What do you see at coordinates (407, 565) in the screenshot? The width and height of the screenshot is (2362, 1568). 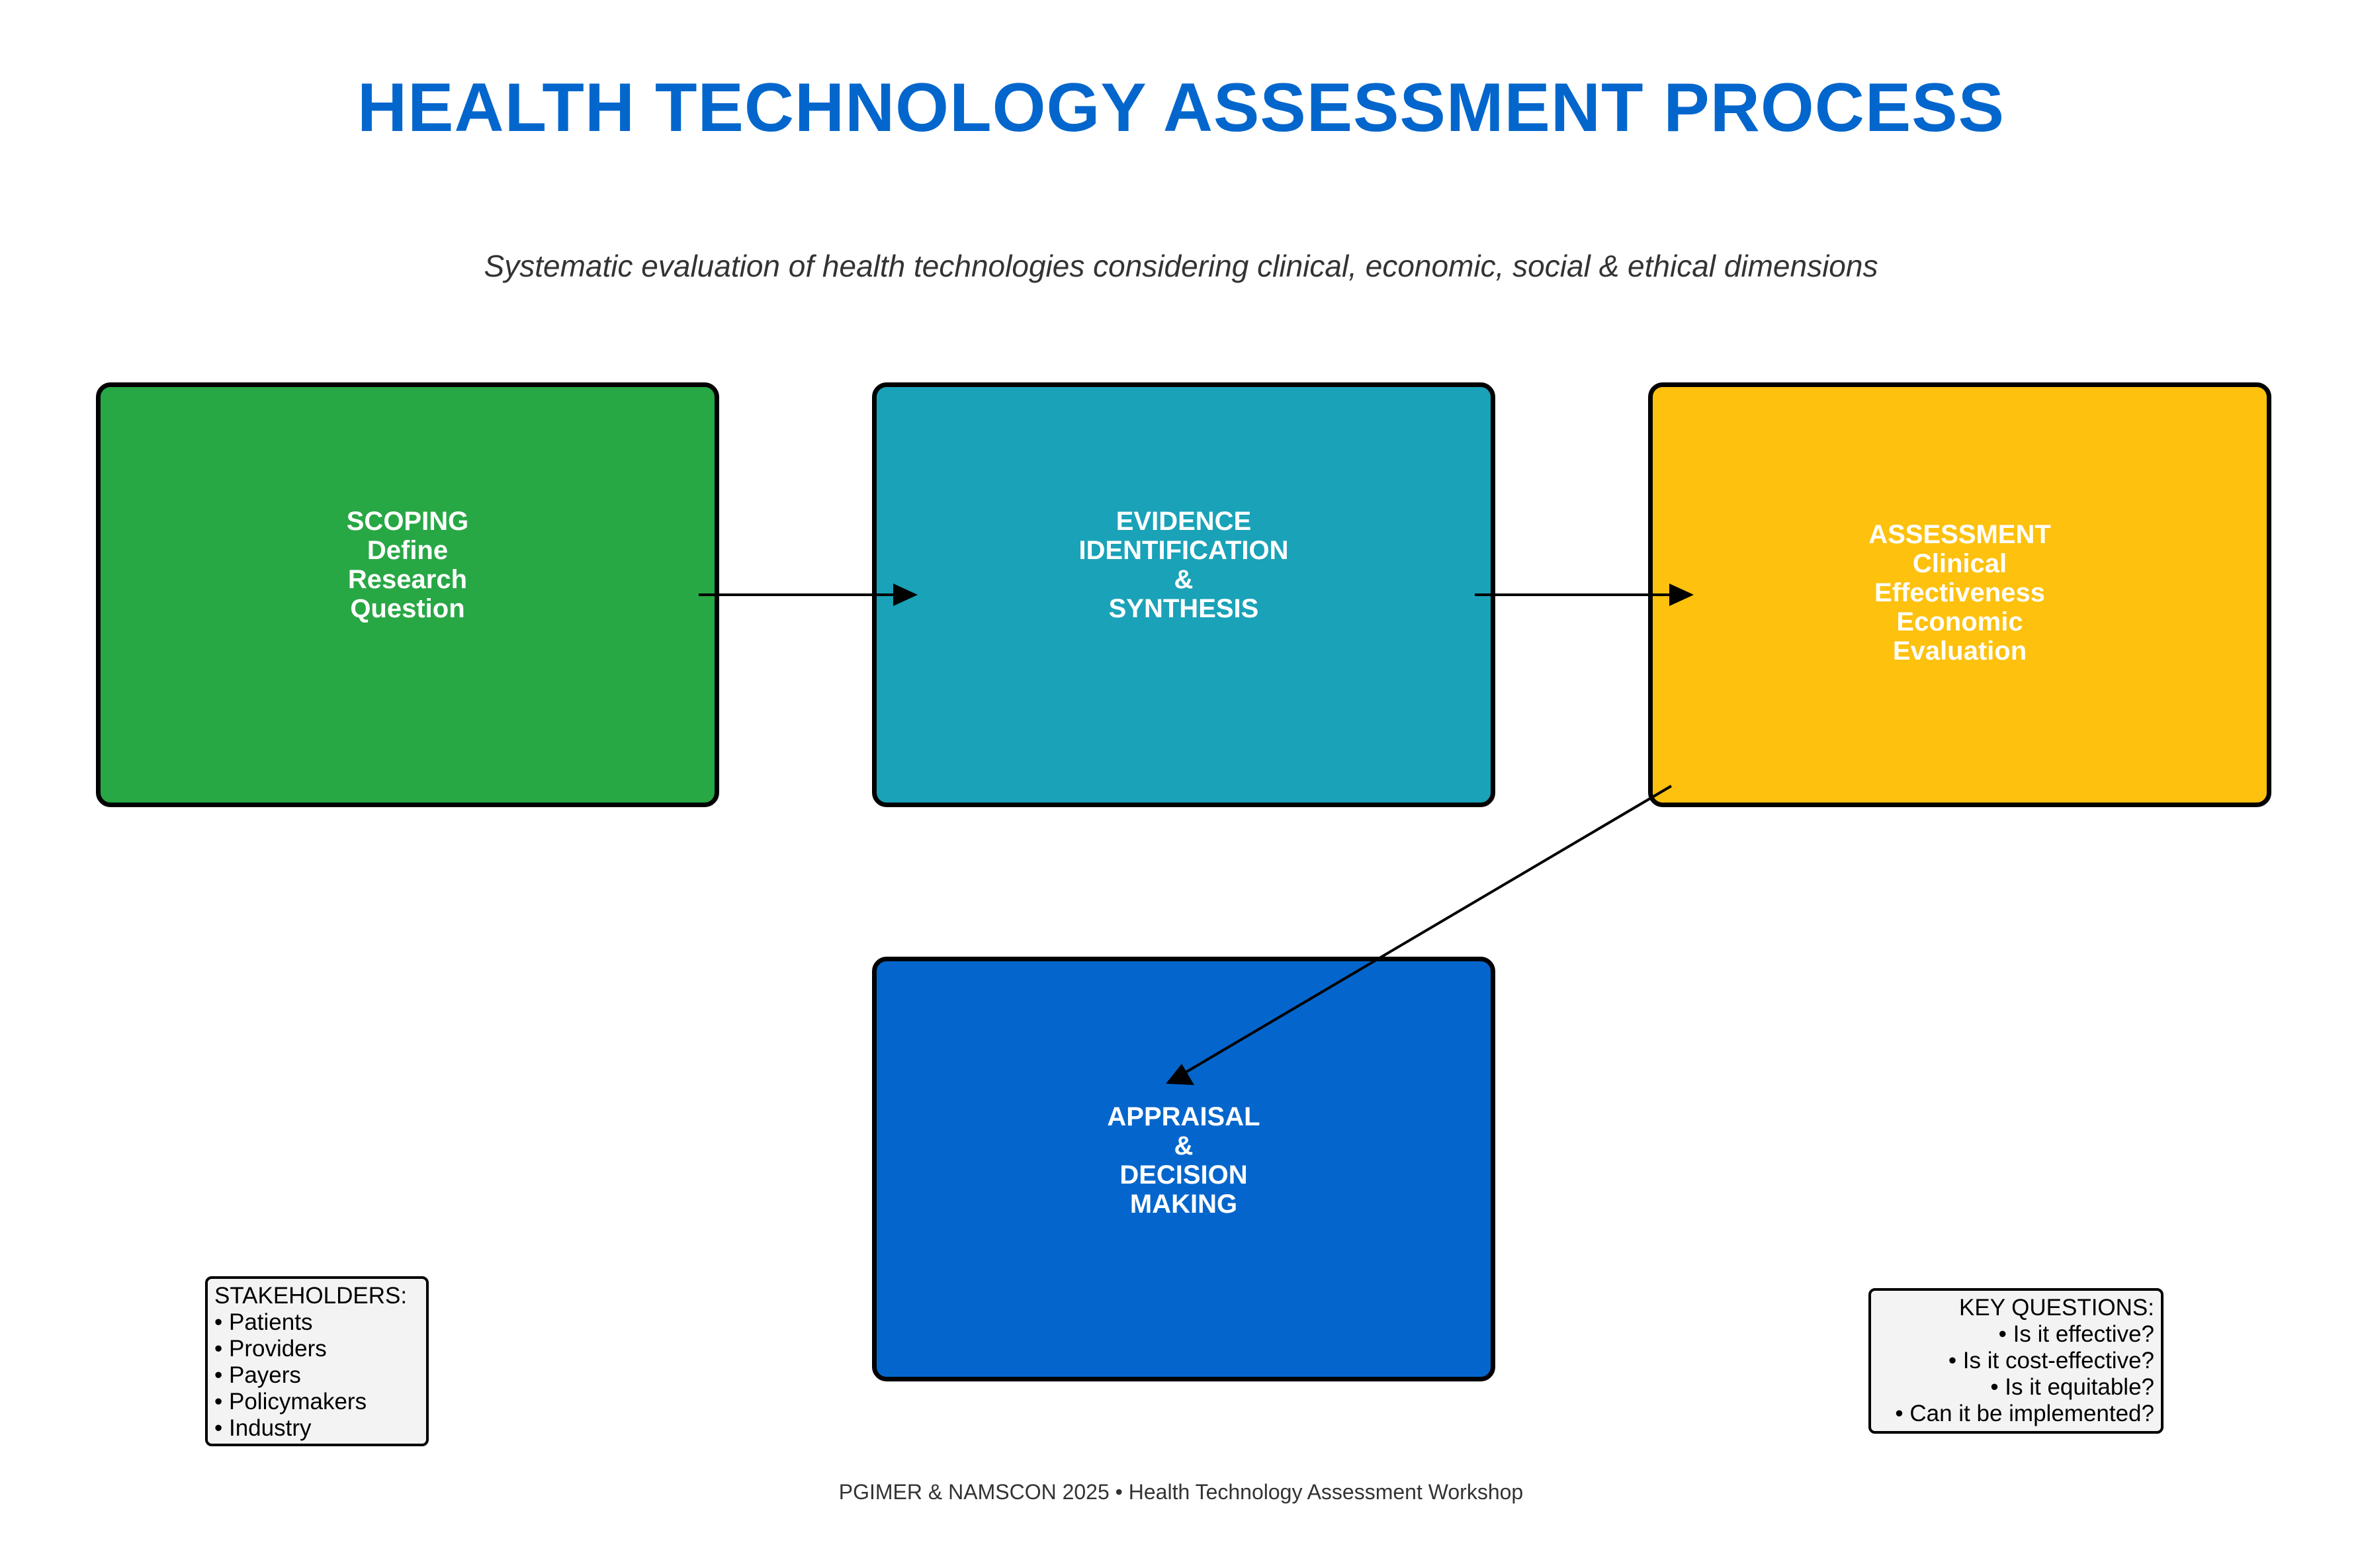 I see `step-label-scoping: SCOPING Define Research Question` at bounding box center [407, 565].